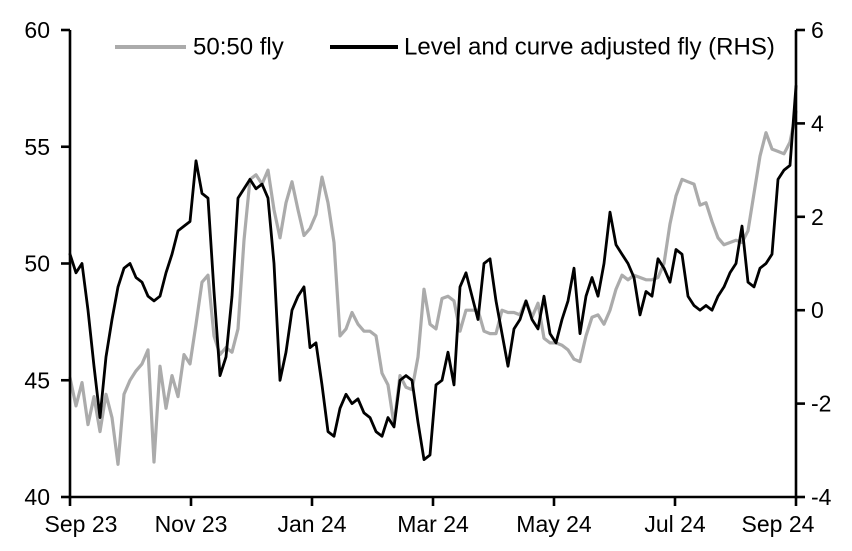 The image size is (852, 551). Describe the element at coordinates (37, 380) in the screenshot. I see `left-axis-tick-label: 45` at that location.